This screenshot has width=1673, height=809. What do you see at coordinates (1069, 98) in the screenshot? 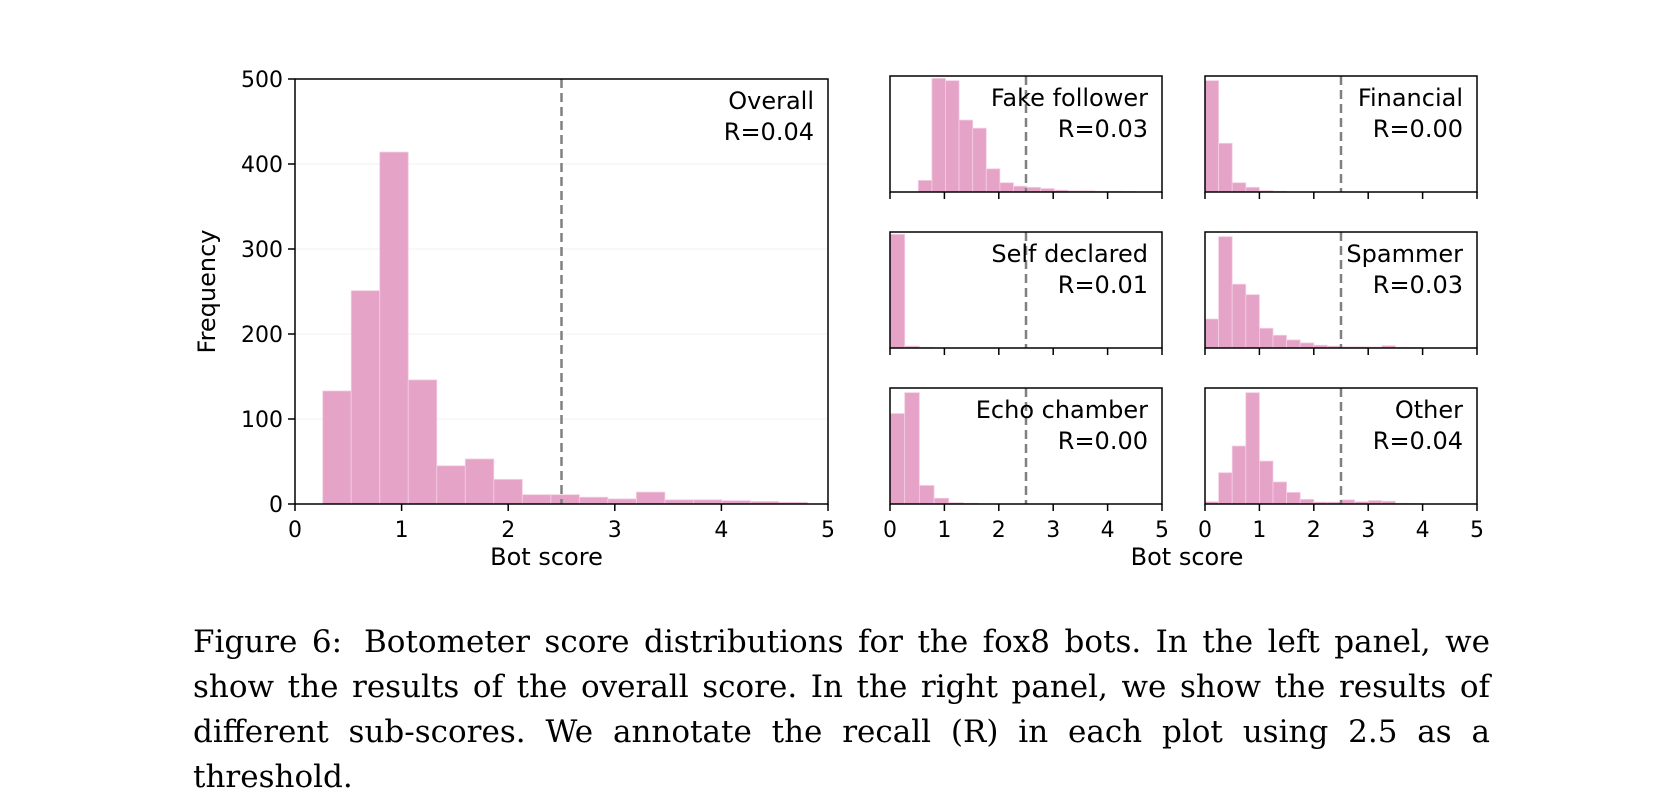
I see `panel-title: Fake follower` at bounding box center [1069, 98].